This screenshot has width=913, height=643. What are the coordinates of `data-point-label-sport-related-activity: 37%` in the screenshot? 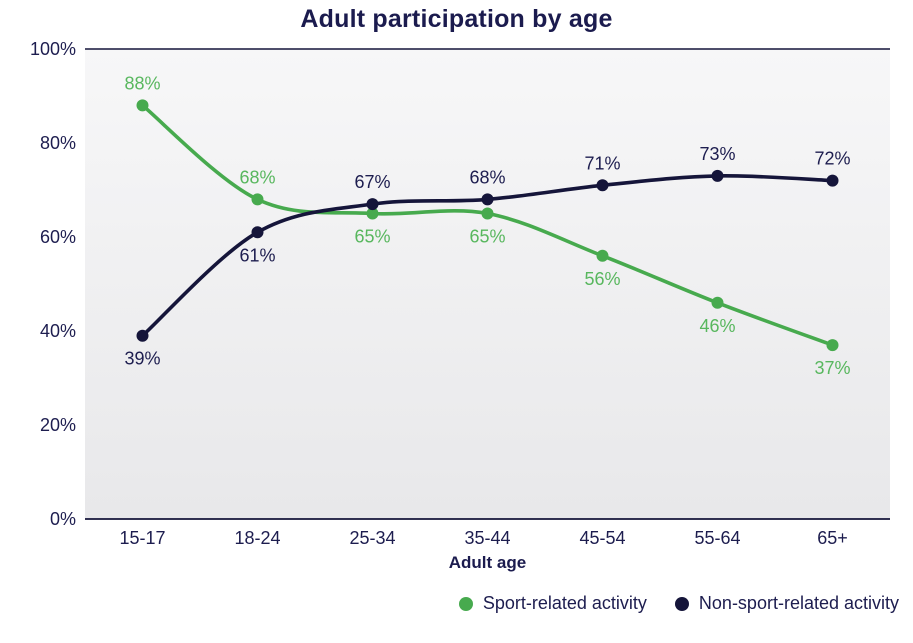 It's located at (832, 368).